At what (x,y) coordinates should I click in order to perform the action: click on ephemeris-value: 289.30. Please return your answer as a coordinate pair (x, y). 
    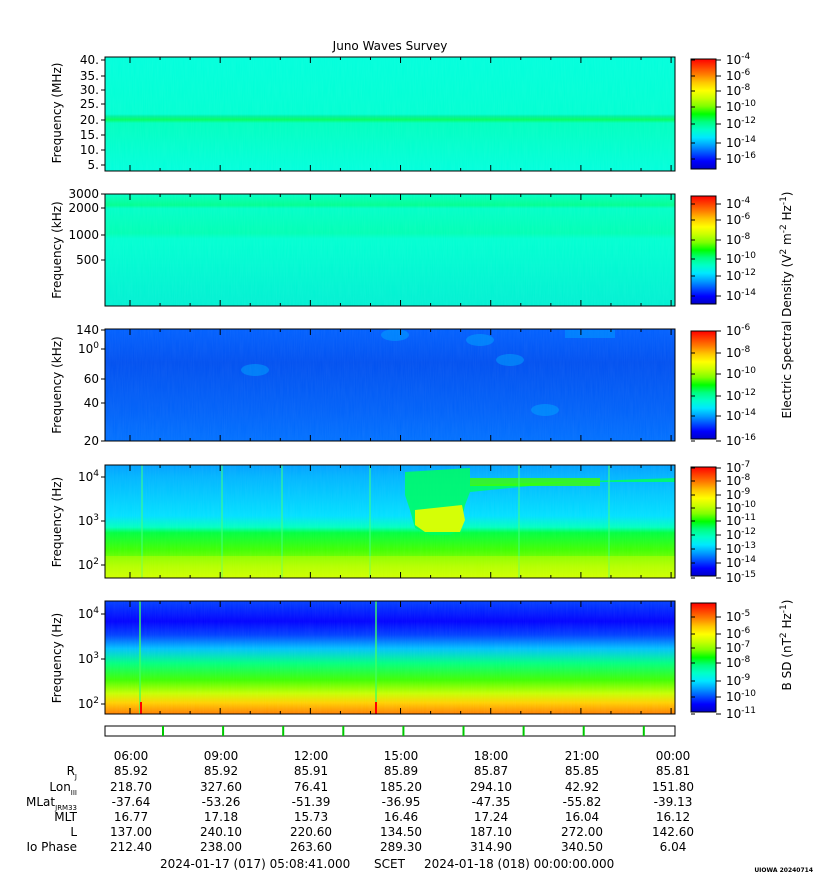
    Looking at the image, I should click on (401, 847).